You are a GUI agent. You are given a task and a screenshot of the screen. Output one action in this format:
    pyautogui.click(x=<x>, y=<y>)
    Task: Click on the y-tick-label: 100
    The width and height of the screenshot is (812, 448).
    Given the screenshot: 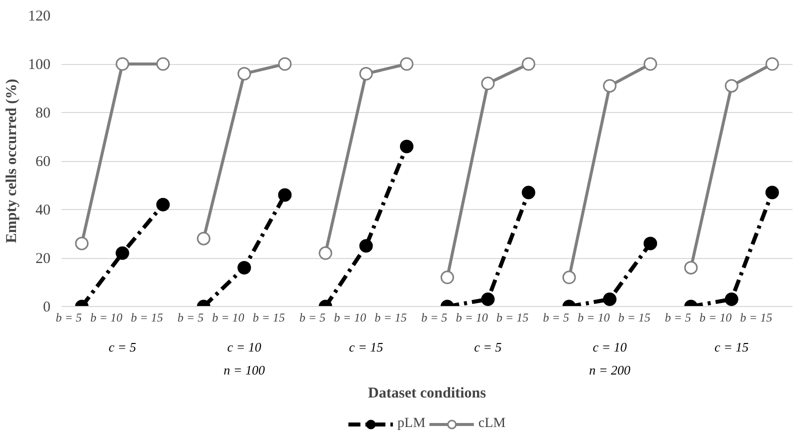 What is the action you would take?
    pyautogui.click(x=39, y=65)
    